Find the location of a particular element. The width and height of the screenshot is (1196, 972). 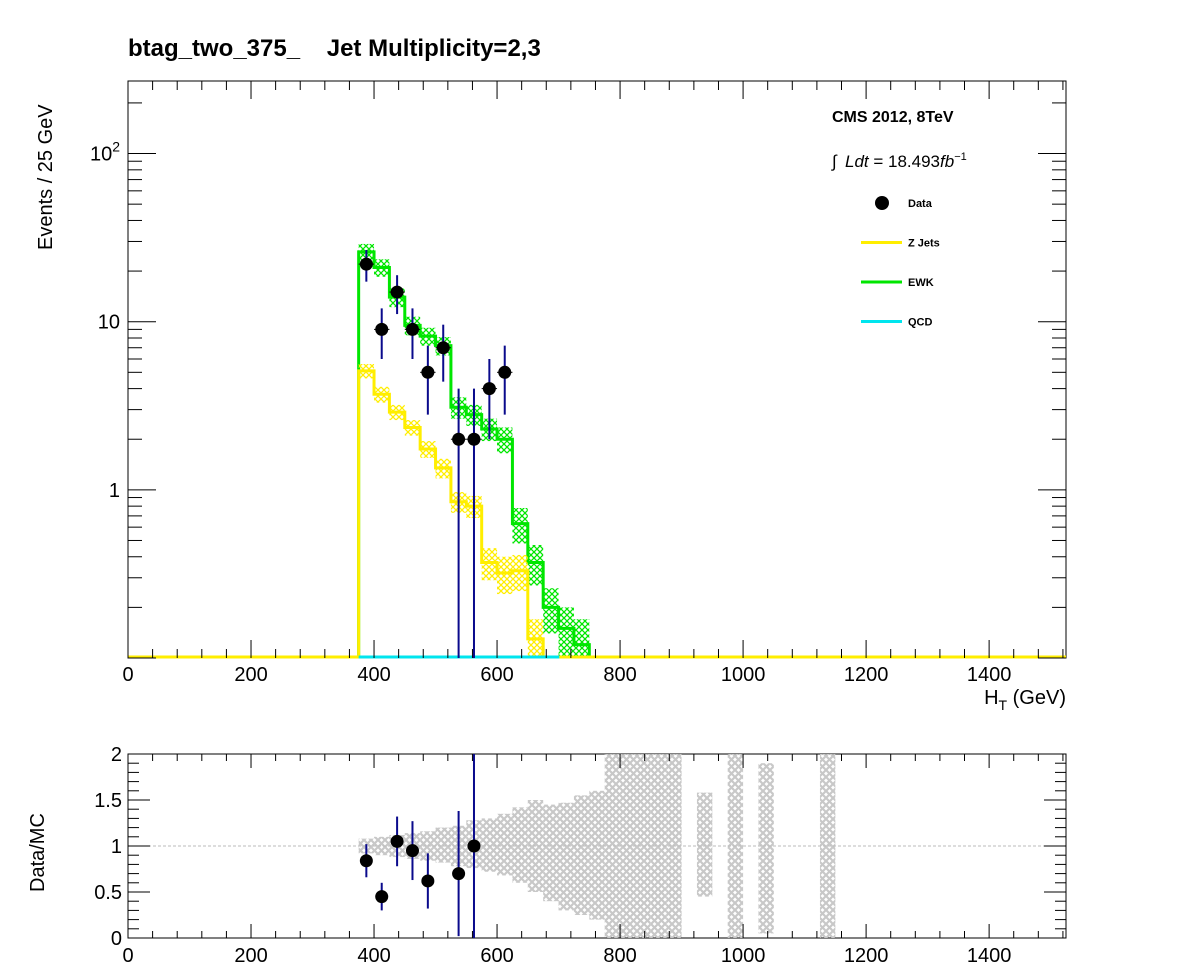

x-tick-label: 0 is located at coordinates (127, 675).